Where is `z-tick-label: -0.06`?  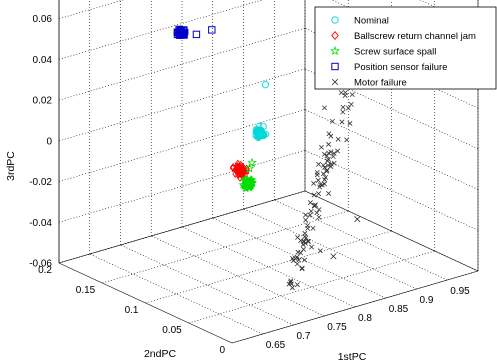 z-tick-label: -0.06 is located at coordinates (40, 264).